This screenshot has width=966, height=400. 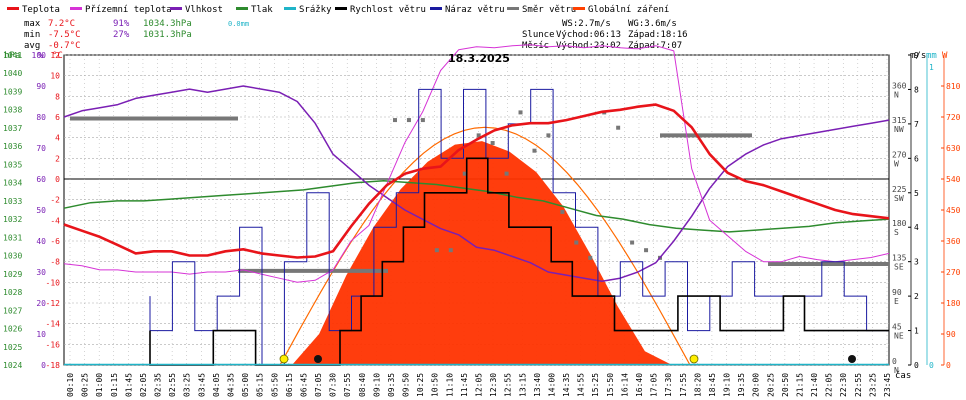 I want to click on x-tick-label: 04:35, so click(x=230, y=385).